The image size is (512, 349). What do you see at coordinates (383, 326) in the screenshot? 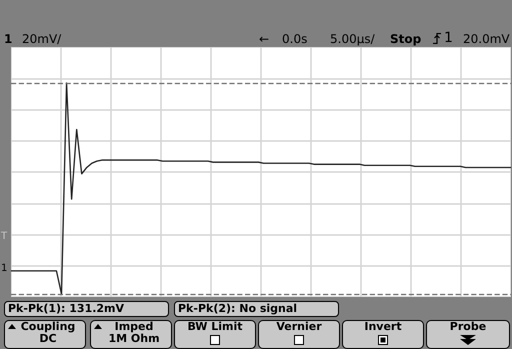
I see `text: Invert` at bounding box center [383, 326].